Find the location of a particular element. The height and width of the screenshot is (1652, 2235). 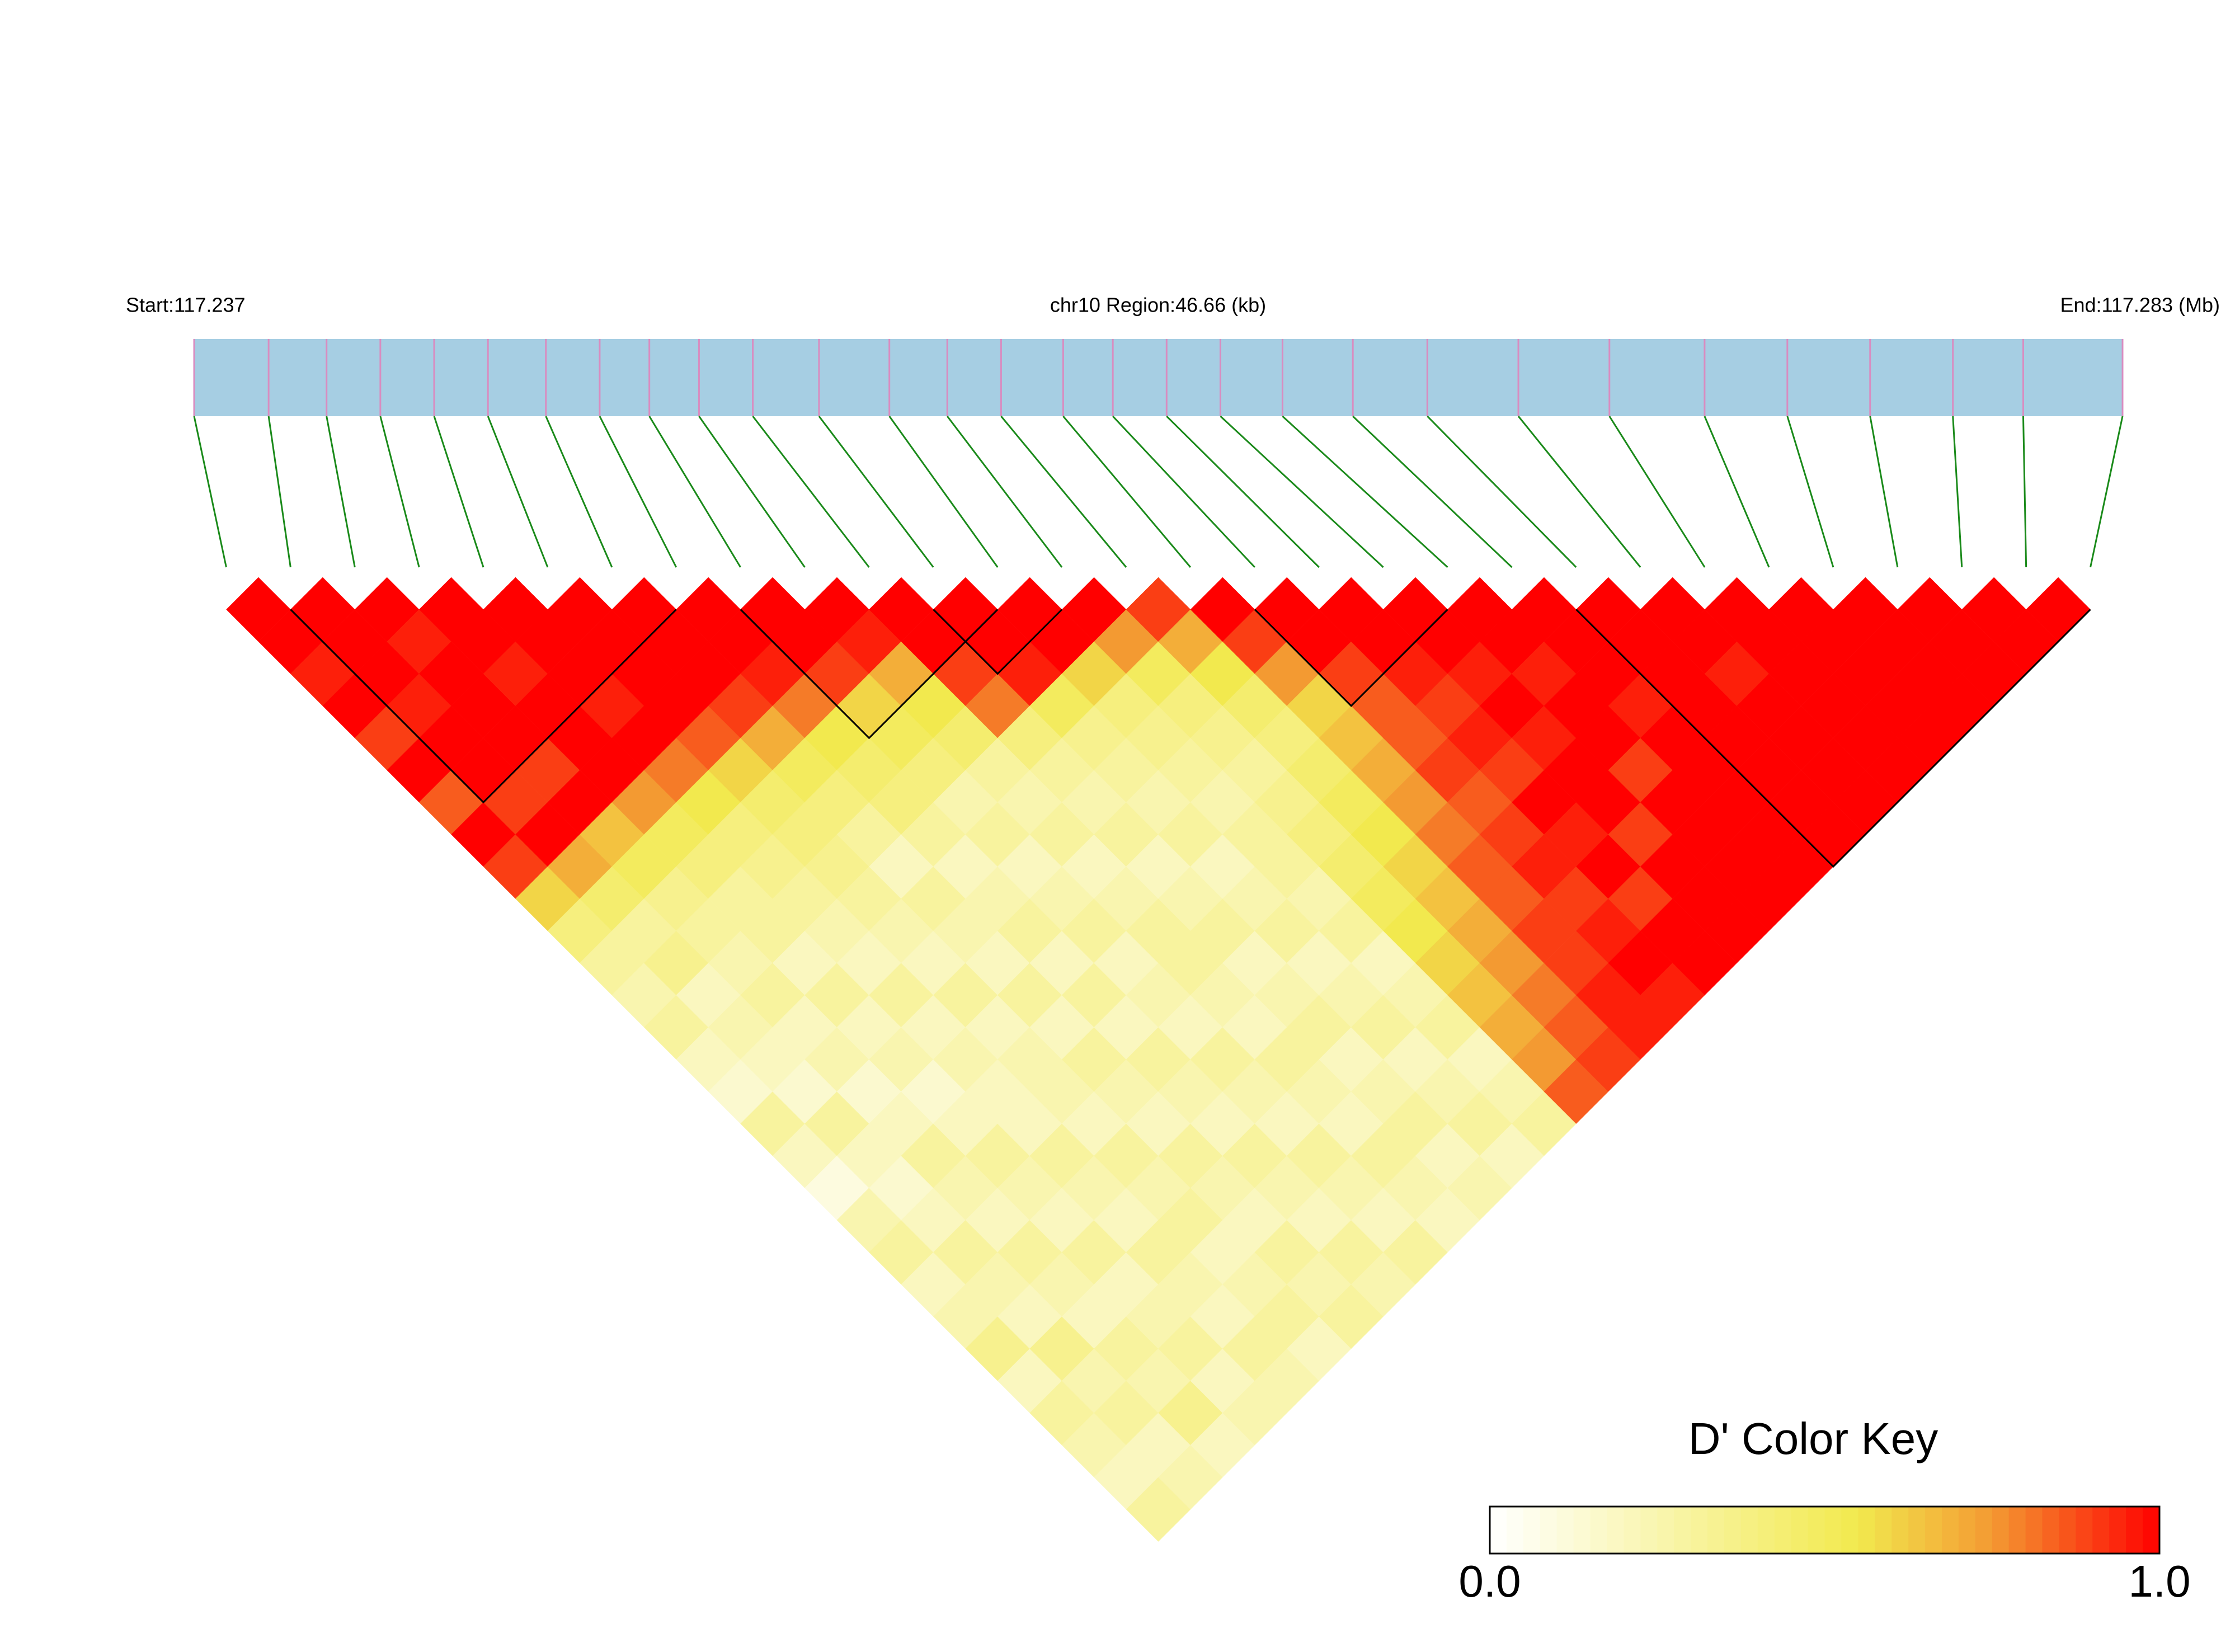

color-key-label: 1.0 is located at coordinates (2159, 1581).